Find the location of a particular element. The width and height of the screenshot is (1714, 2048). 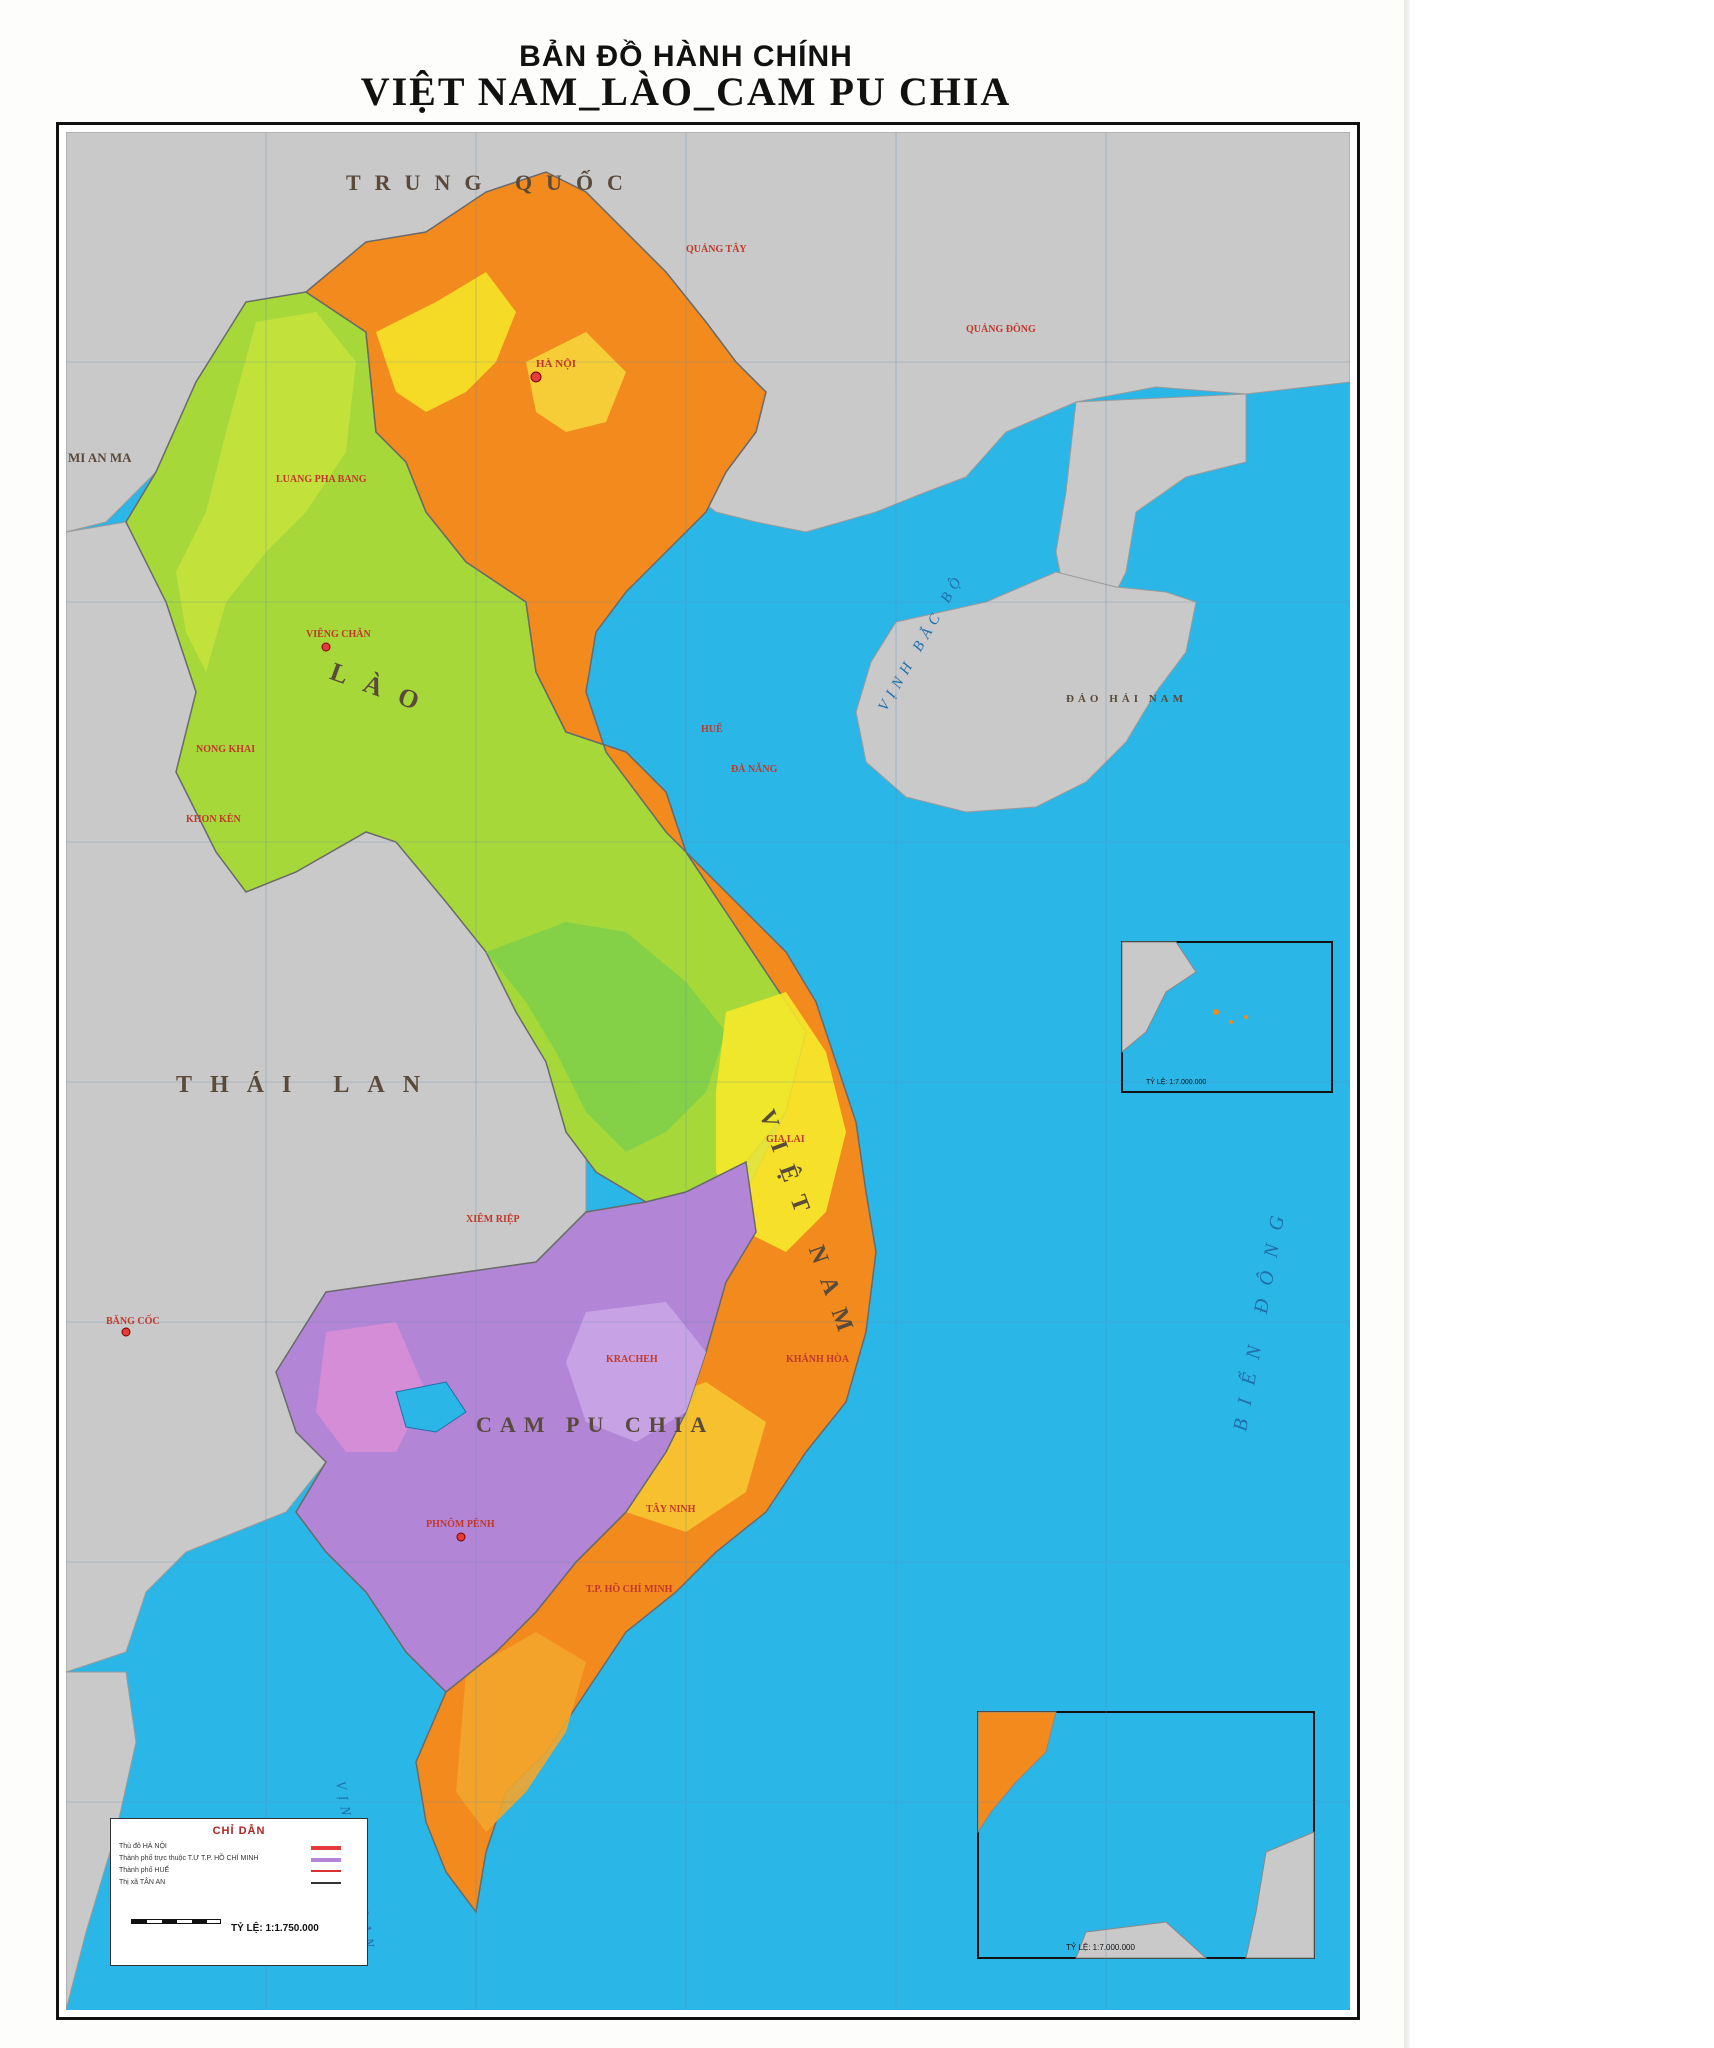

legend-capital: Thủ đô HÀ NỘI is located at coordinates (143, 1846).